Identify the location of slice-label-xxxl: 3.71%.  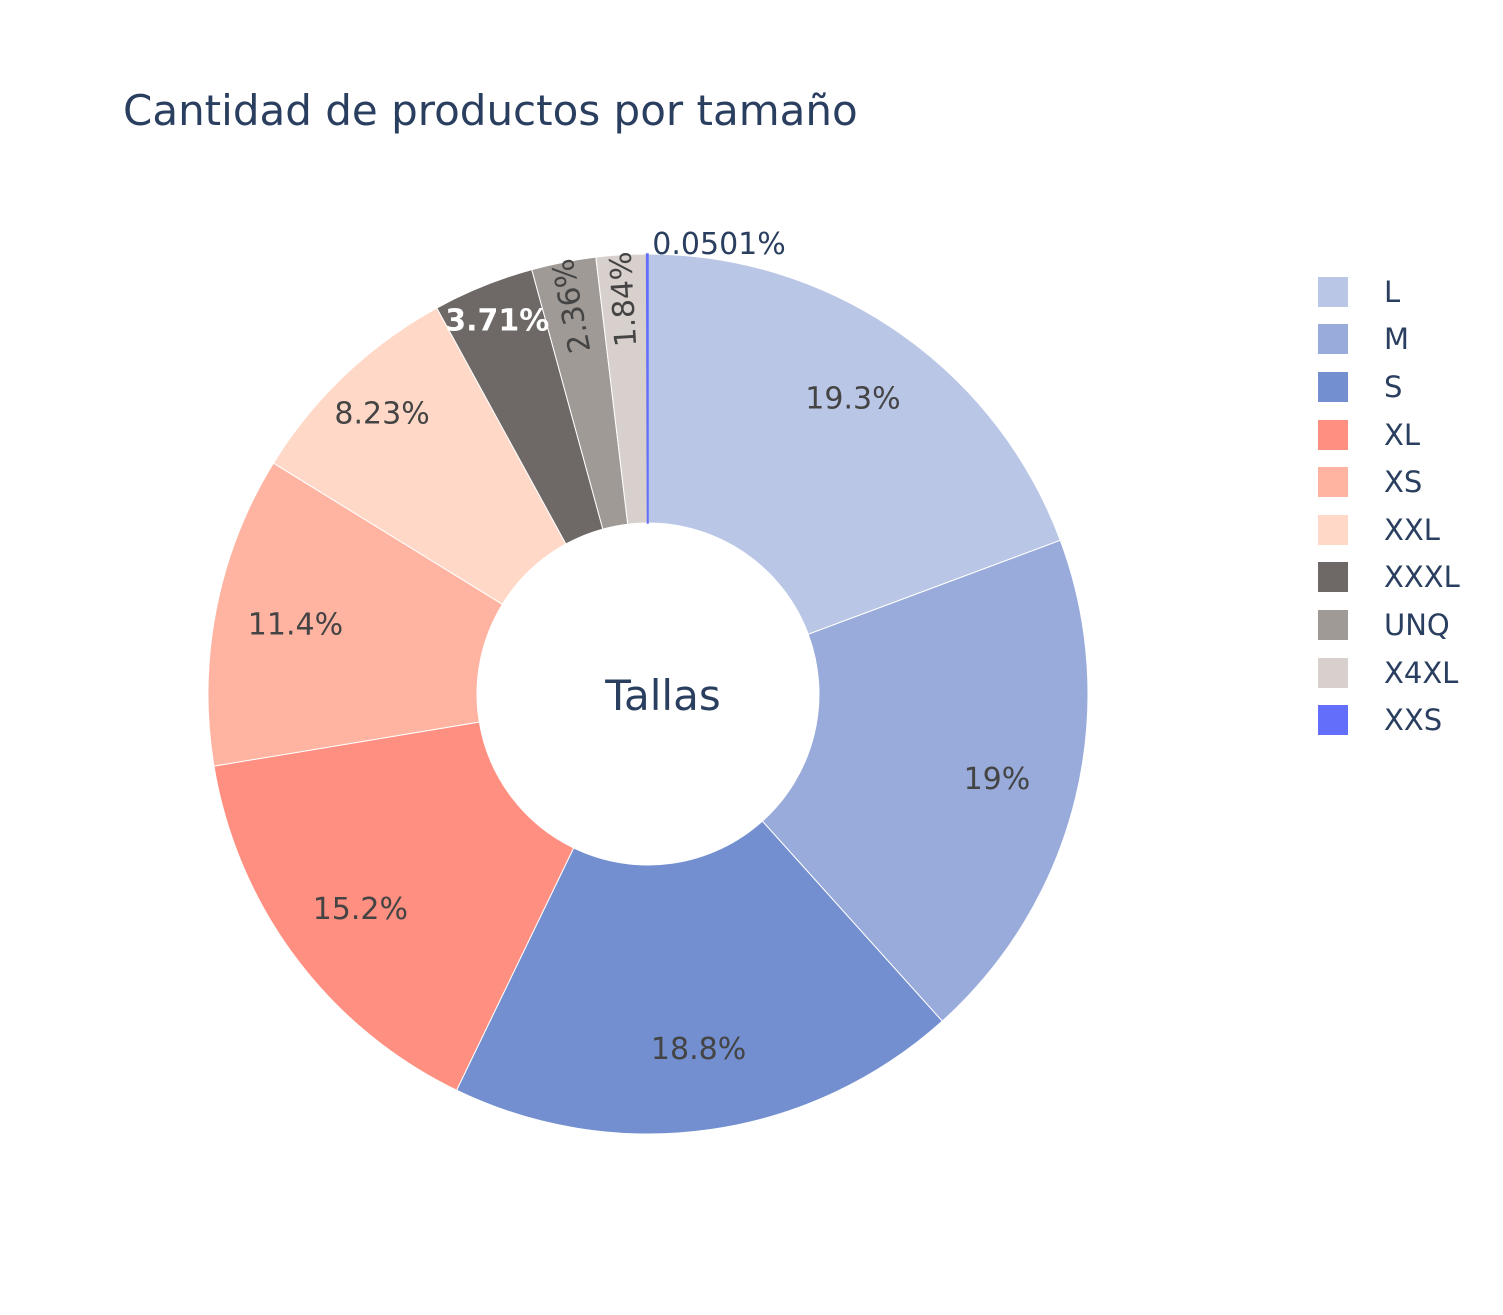
(497, 320).